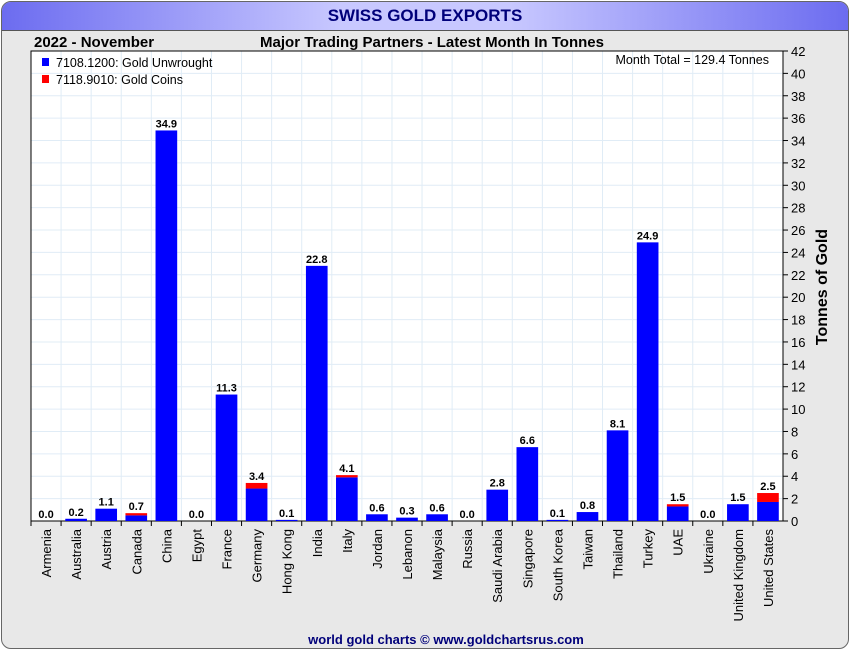 The height and width of the screenshot is (650, 850). I want to click on y-tick-label: 14, so click(798, 364).